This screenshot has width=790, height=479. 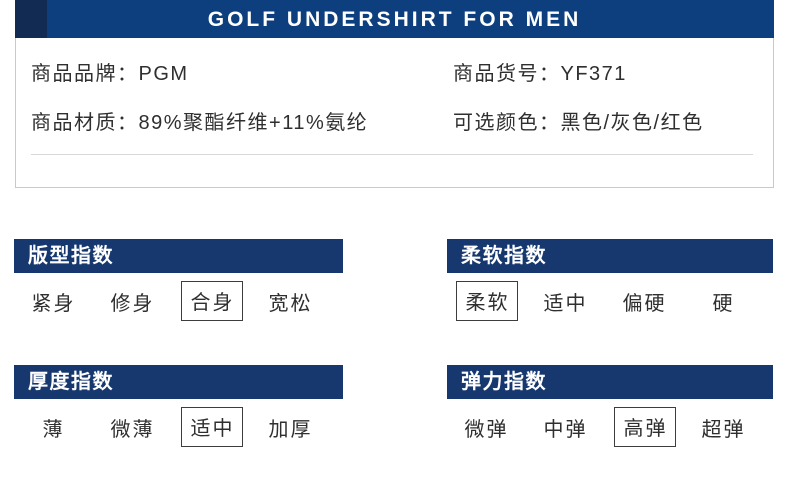 What do you see at coordinates (632, 123) in the screenshot?
I see `color-options-value: 黑色/灰色/红色` at bounding box center [632, 123].